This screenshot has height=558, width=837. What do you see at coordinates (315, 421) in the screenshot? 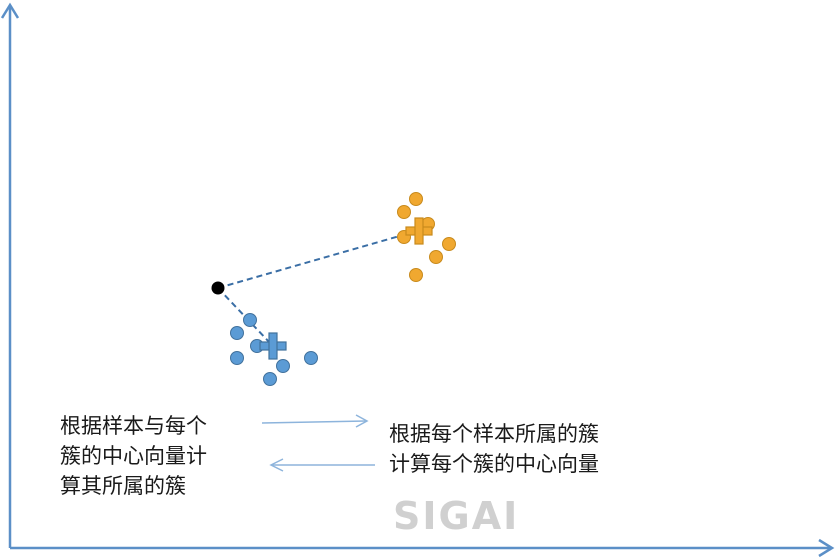
I see `arrow-right` at bounding box center [315, 421].